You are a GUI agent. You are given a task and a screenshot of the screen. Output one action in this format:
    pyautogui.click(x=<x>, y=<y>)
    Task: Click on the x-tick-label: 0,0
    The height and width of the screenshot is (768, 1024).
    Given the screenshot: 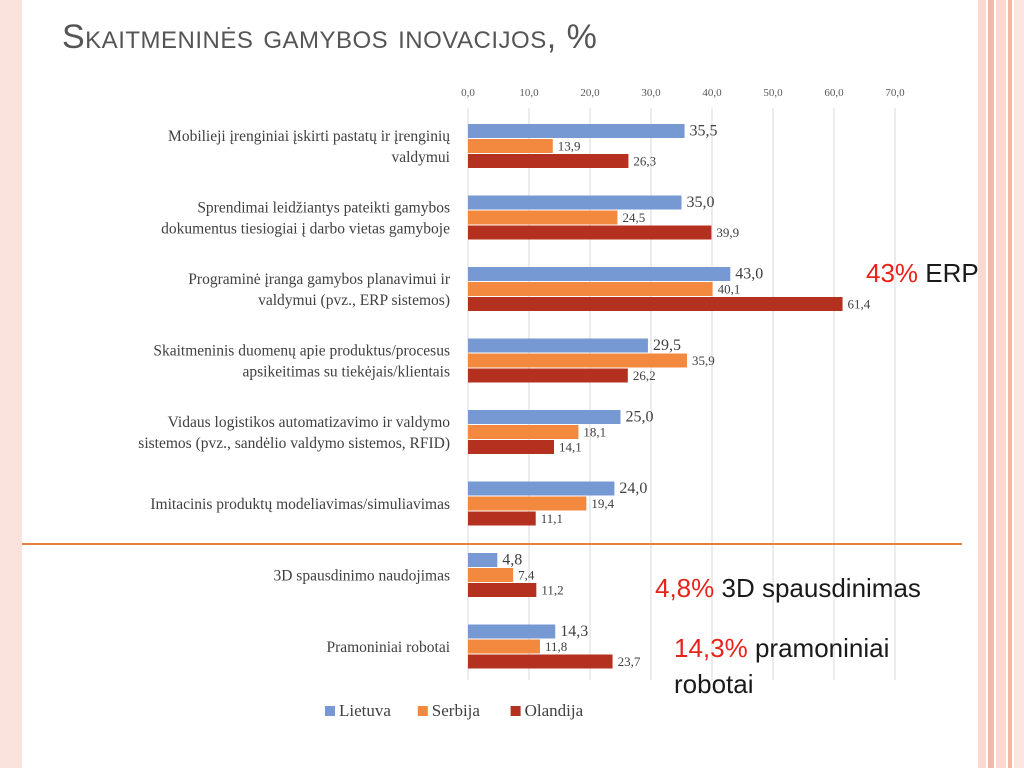 What is the action you would take?
    pyautogui.click(x=468, y=93)
    